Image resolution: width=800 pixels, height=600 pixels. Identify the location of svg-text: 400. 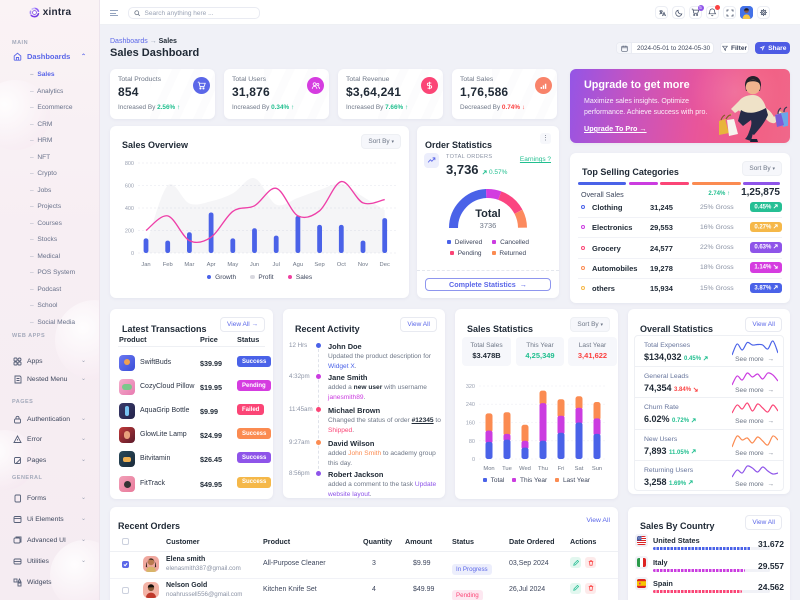
(129, 209).